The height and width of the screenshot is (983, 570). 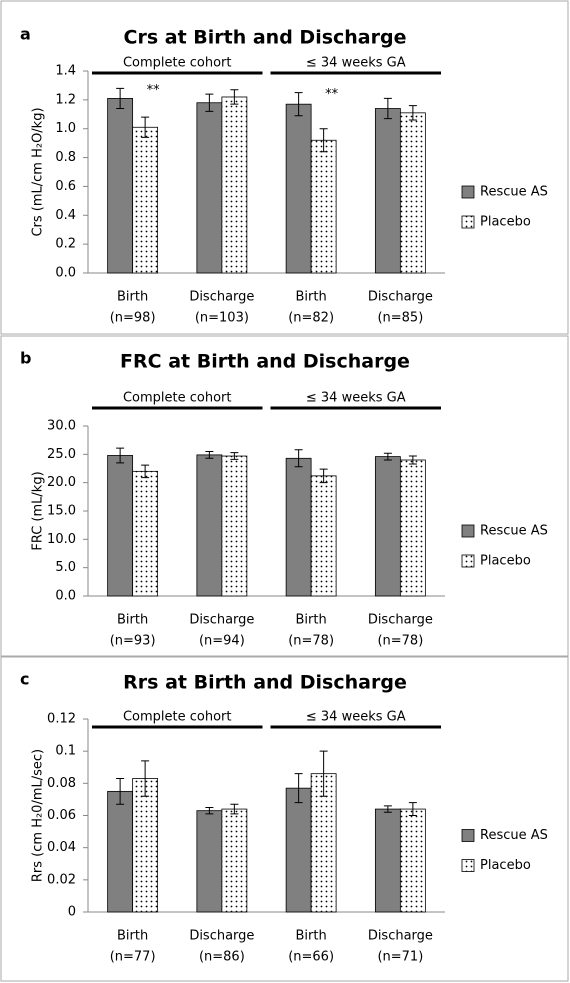 What do you see at coordinates (25, 358) in the screenshot?
I see `panel-label: b` at bounding box center [25, 358].